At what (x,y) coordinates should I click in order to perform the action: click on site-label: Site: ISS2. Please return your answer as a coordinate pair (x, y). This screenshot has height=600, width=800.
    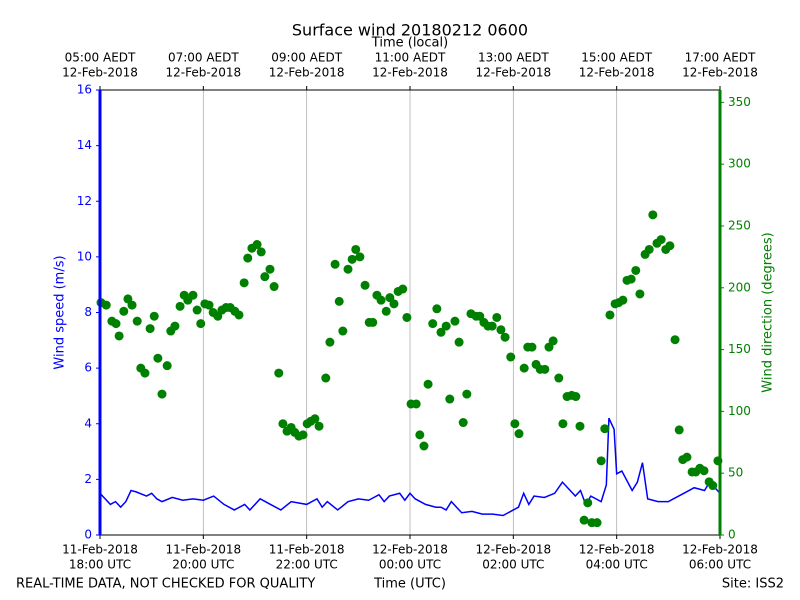
    Looking at the image, I should click on (753, 584).